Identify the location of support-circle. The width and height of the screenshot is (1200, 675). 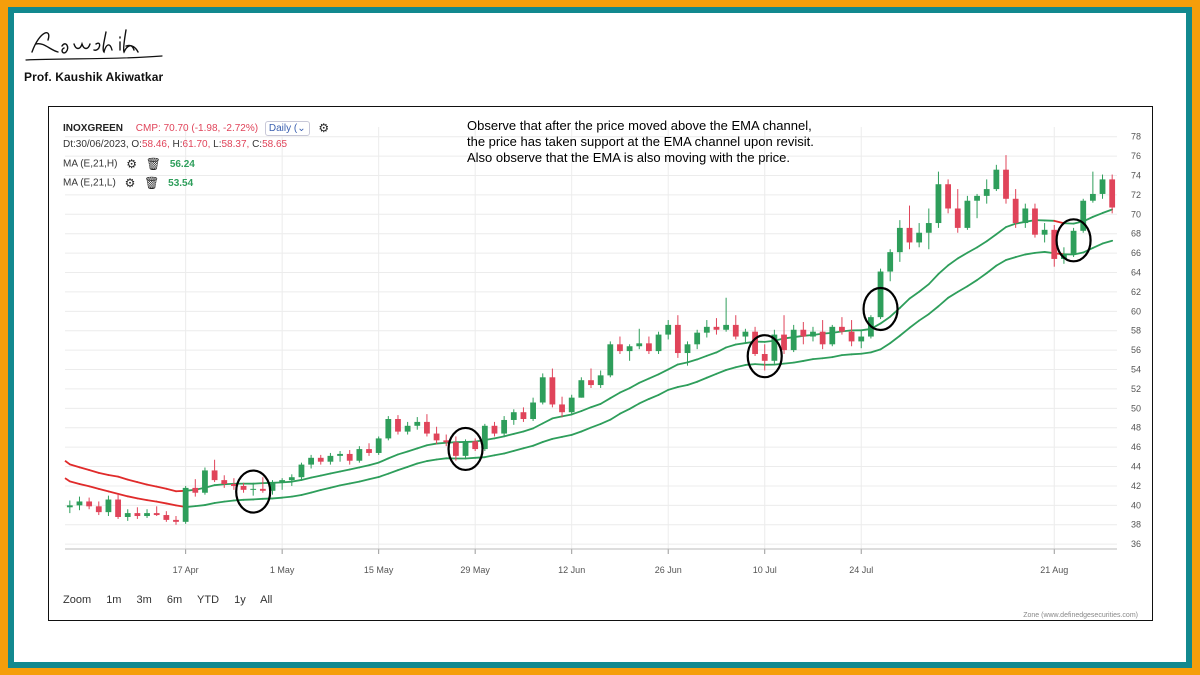
(253, 491).